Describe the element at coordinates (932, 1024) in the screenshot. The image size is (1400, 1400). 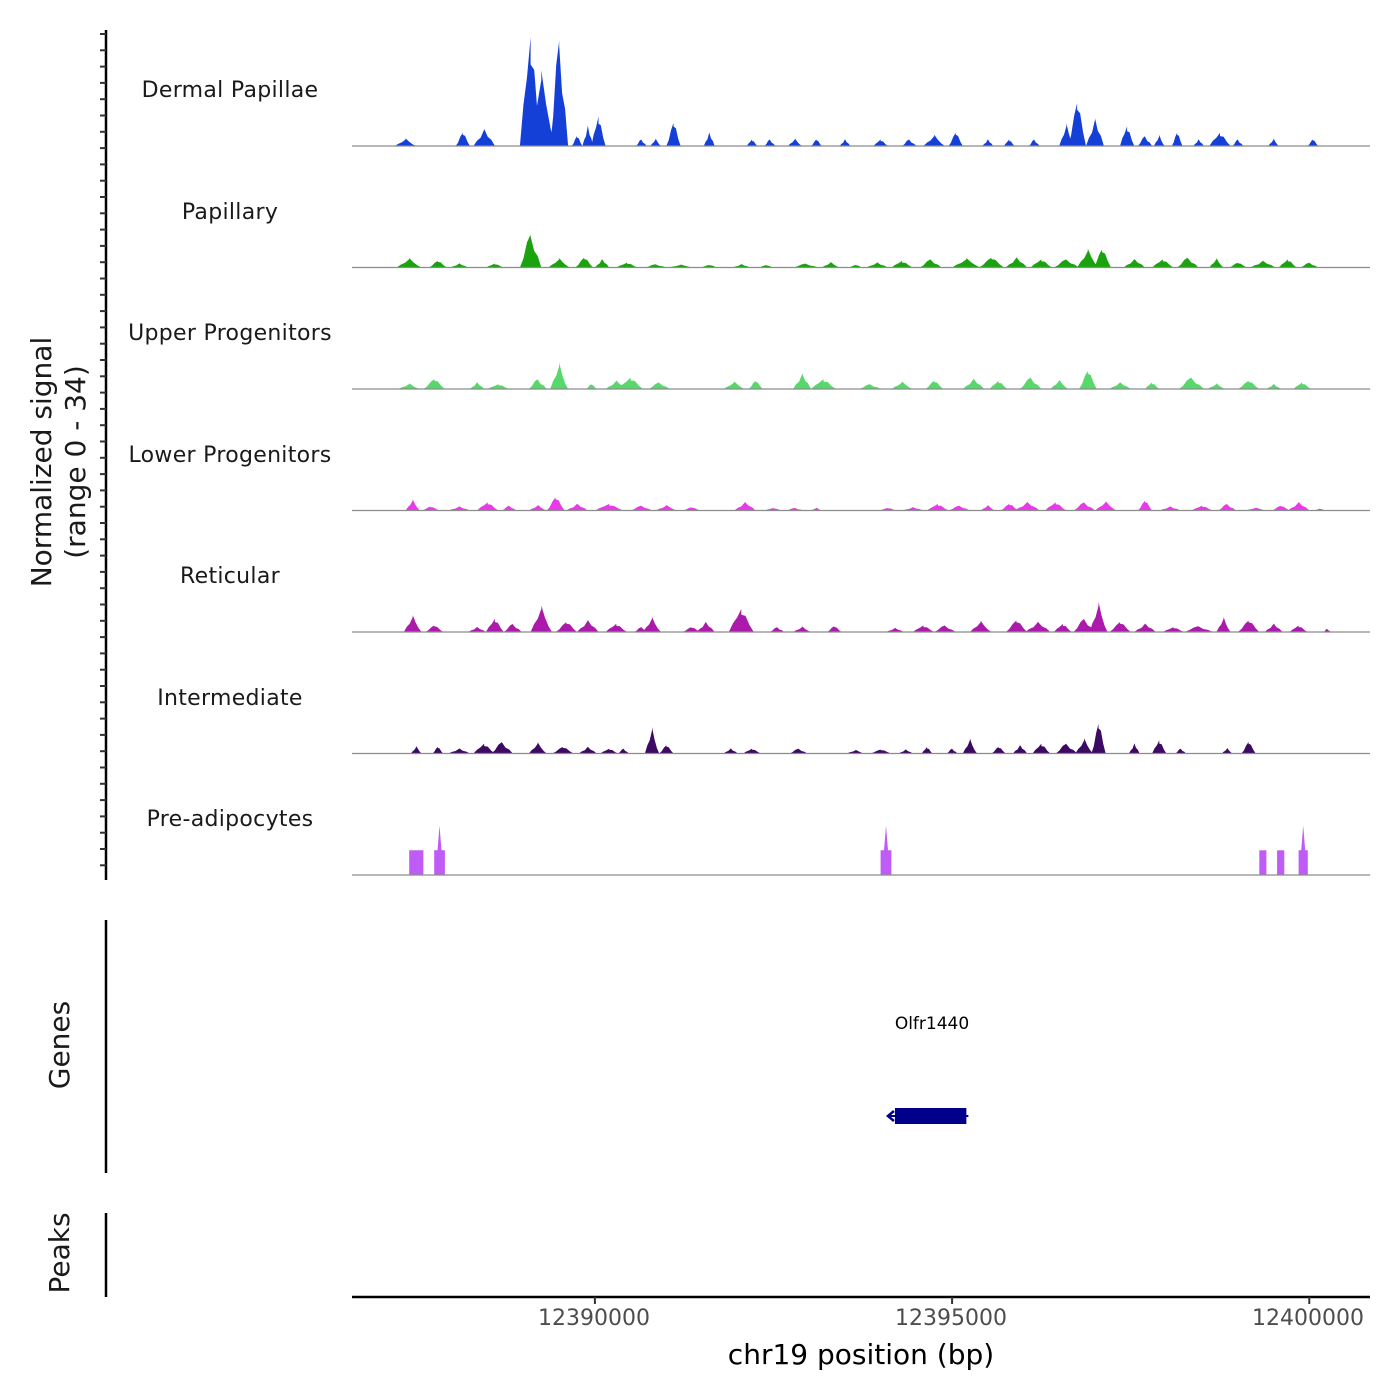
I see `gene-label: Olfr1440` at that location.